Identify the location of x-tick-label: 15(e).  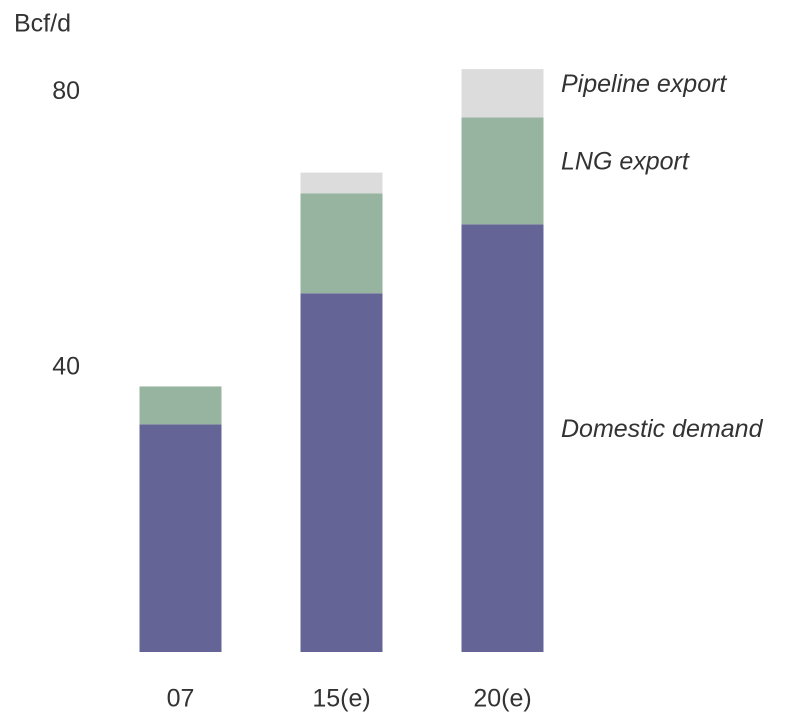
(341, 699).